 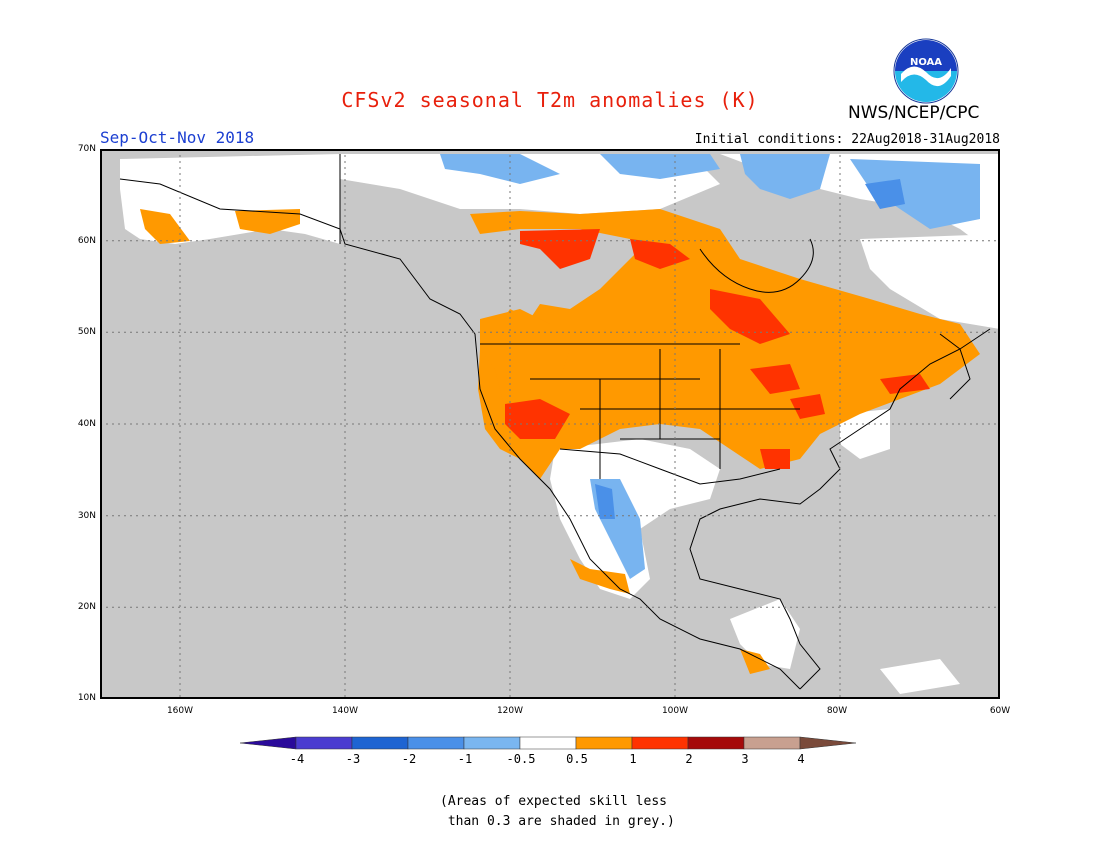 I want to click on colorbar, so click(x=548, y=743).